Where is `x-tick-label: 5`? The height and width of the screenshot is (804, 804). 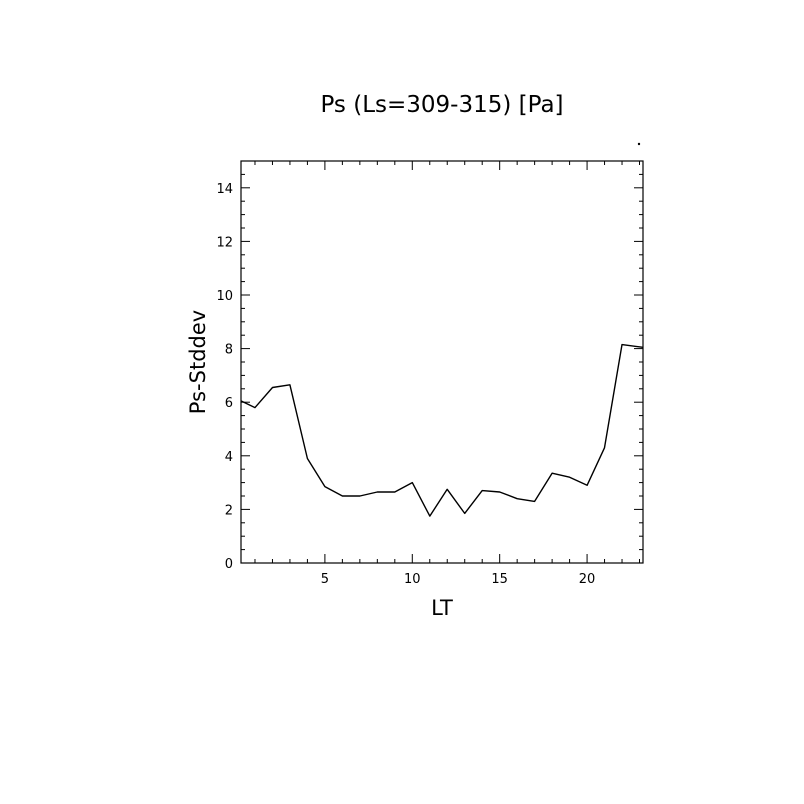
x-tick-label: 5 is located at coordinates (325, 579).